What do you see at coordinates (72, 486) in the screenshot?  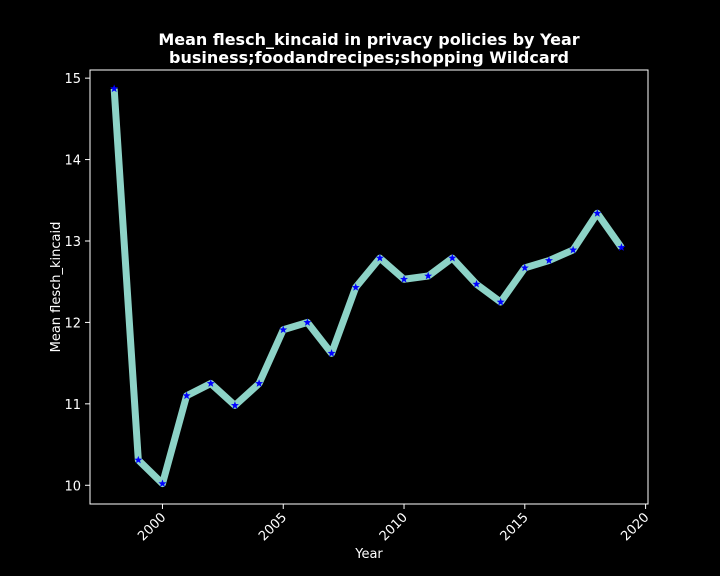 I see `y-tick-label: 10` at bounding box center [72, 486].